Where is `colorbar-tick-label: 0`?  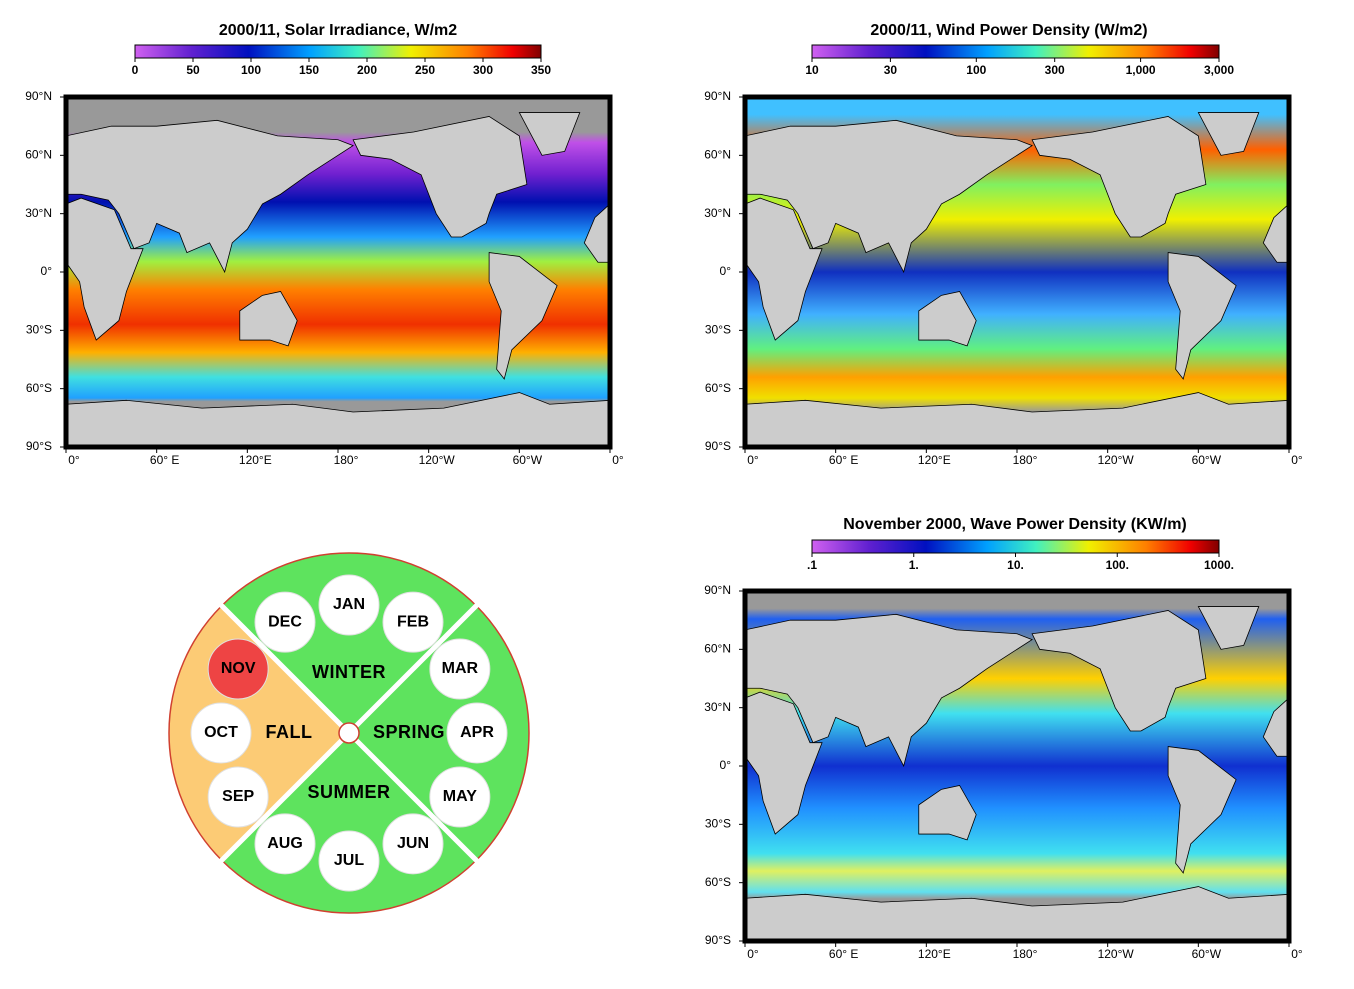 colorbar-tick-label: 0 is located at coordinates (135, 70).